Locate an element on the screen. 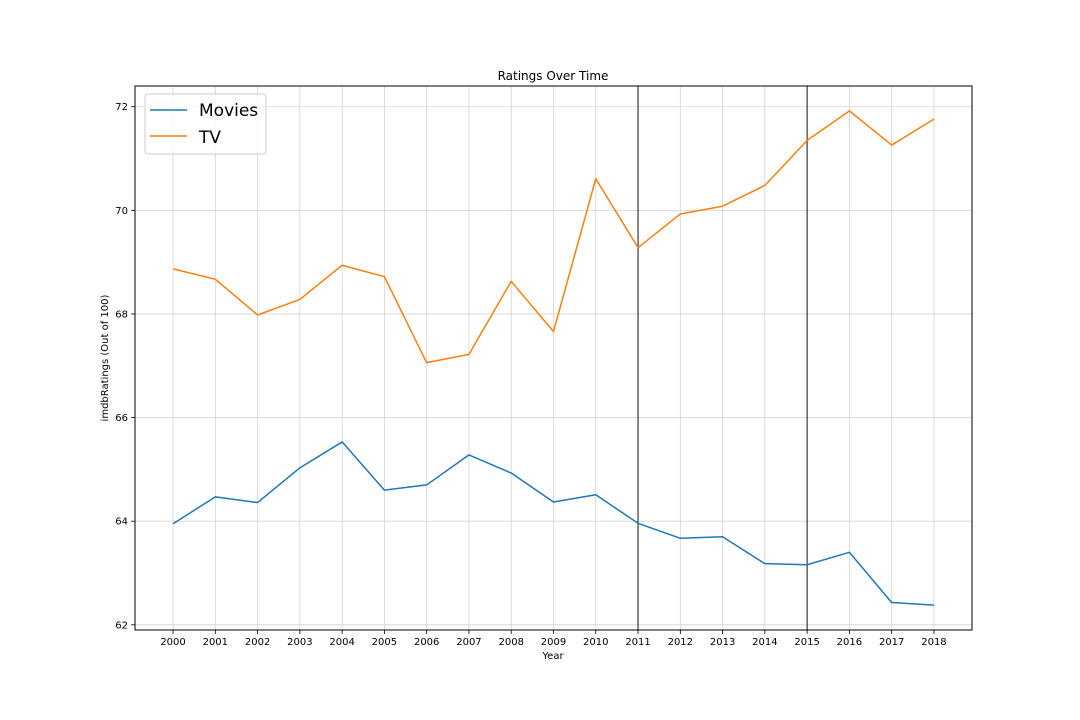 The width and height of the screenshot is (1080, 720). x-tick-label-2011: 2011 is located at coordinates (637, 642).